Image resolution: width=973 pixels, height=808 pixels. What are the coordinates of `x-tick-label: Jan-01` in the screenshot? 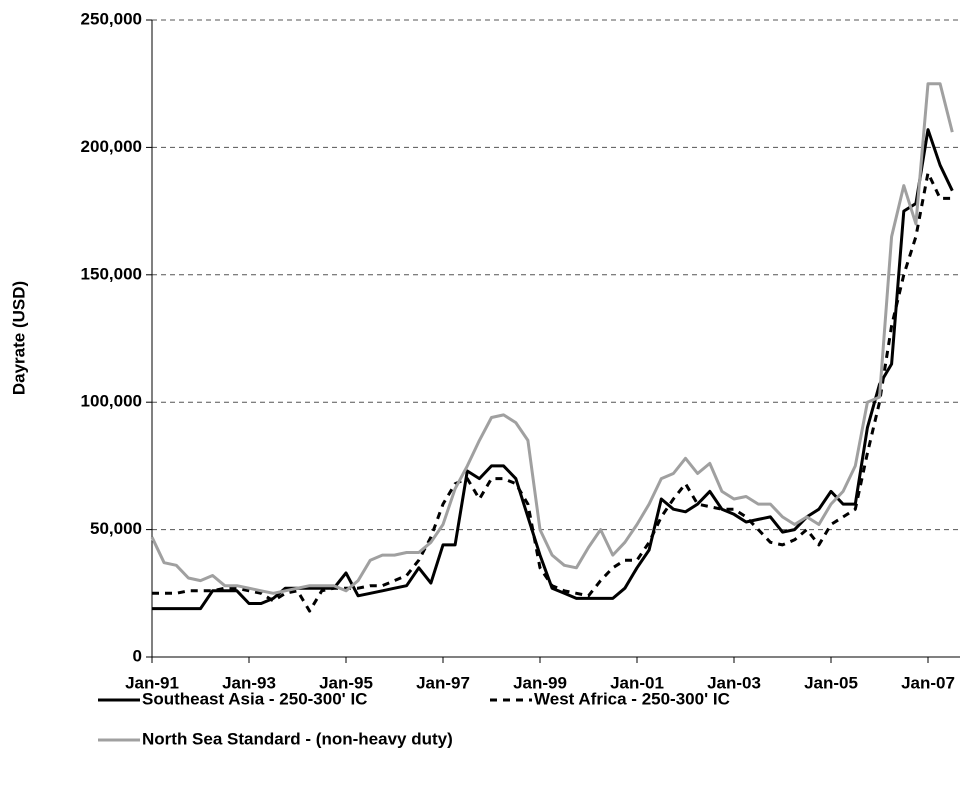 It's located at (637, 682).